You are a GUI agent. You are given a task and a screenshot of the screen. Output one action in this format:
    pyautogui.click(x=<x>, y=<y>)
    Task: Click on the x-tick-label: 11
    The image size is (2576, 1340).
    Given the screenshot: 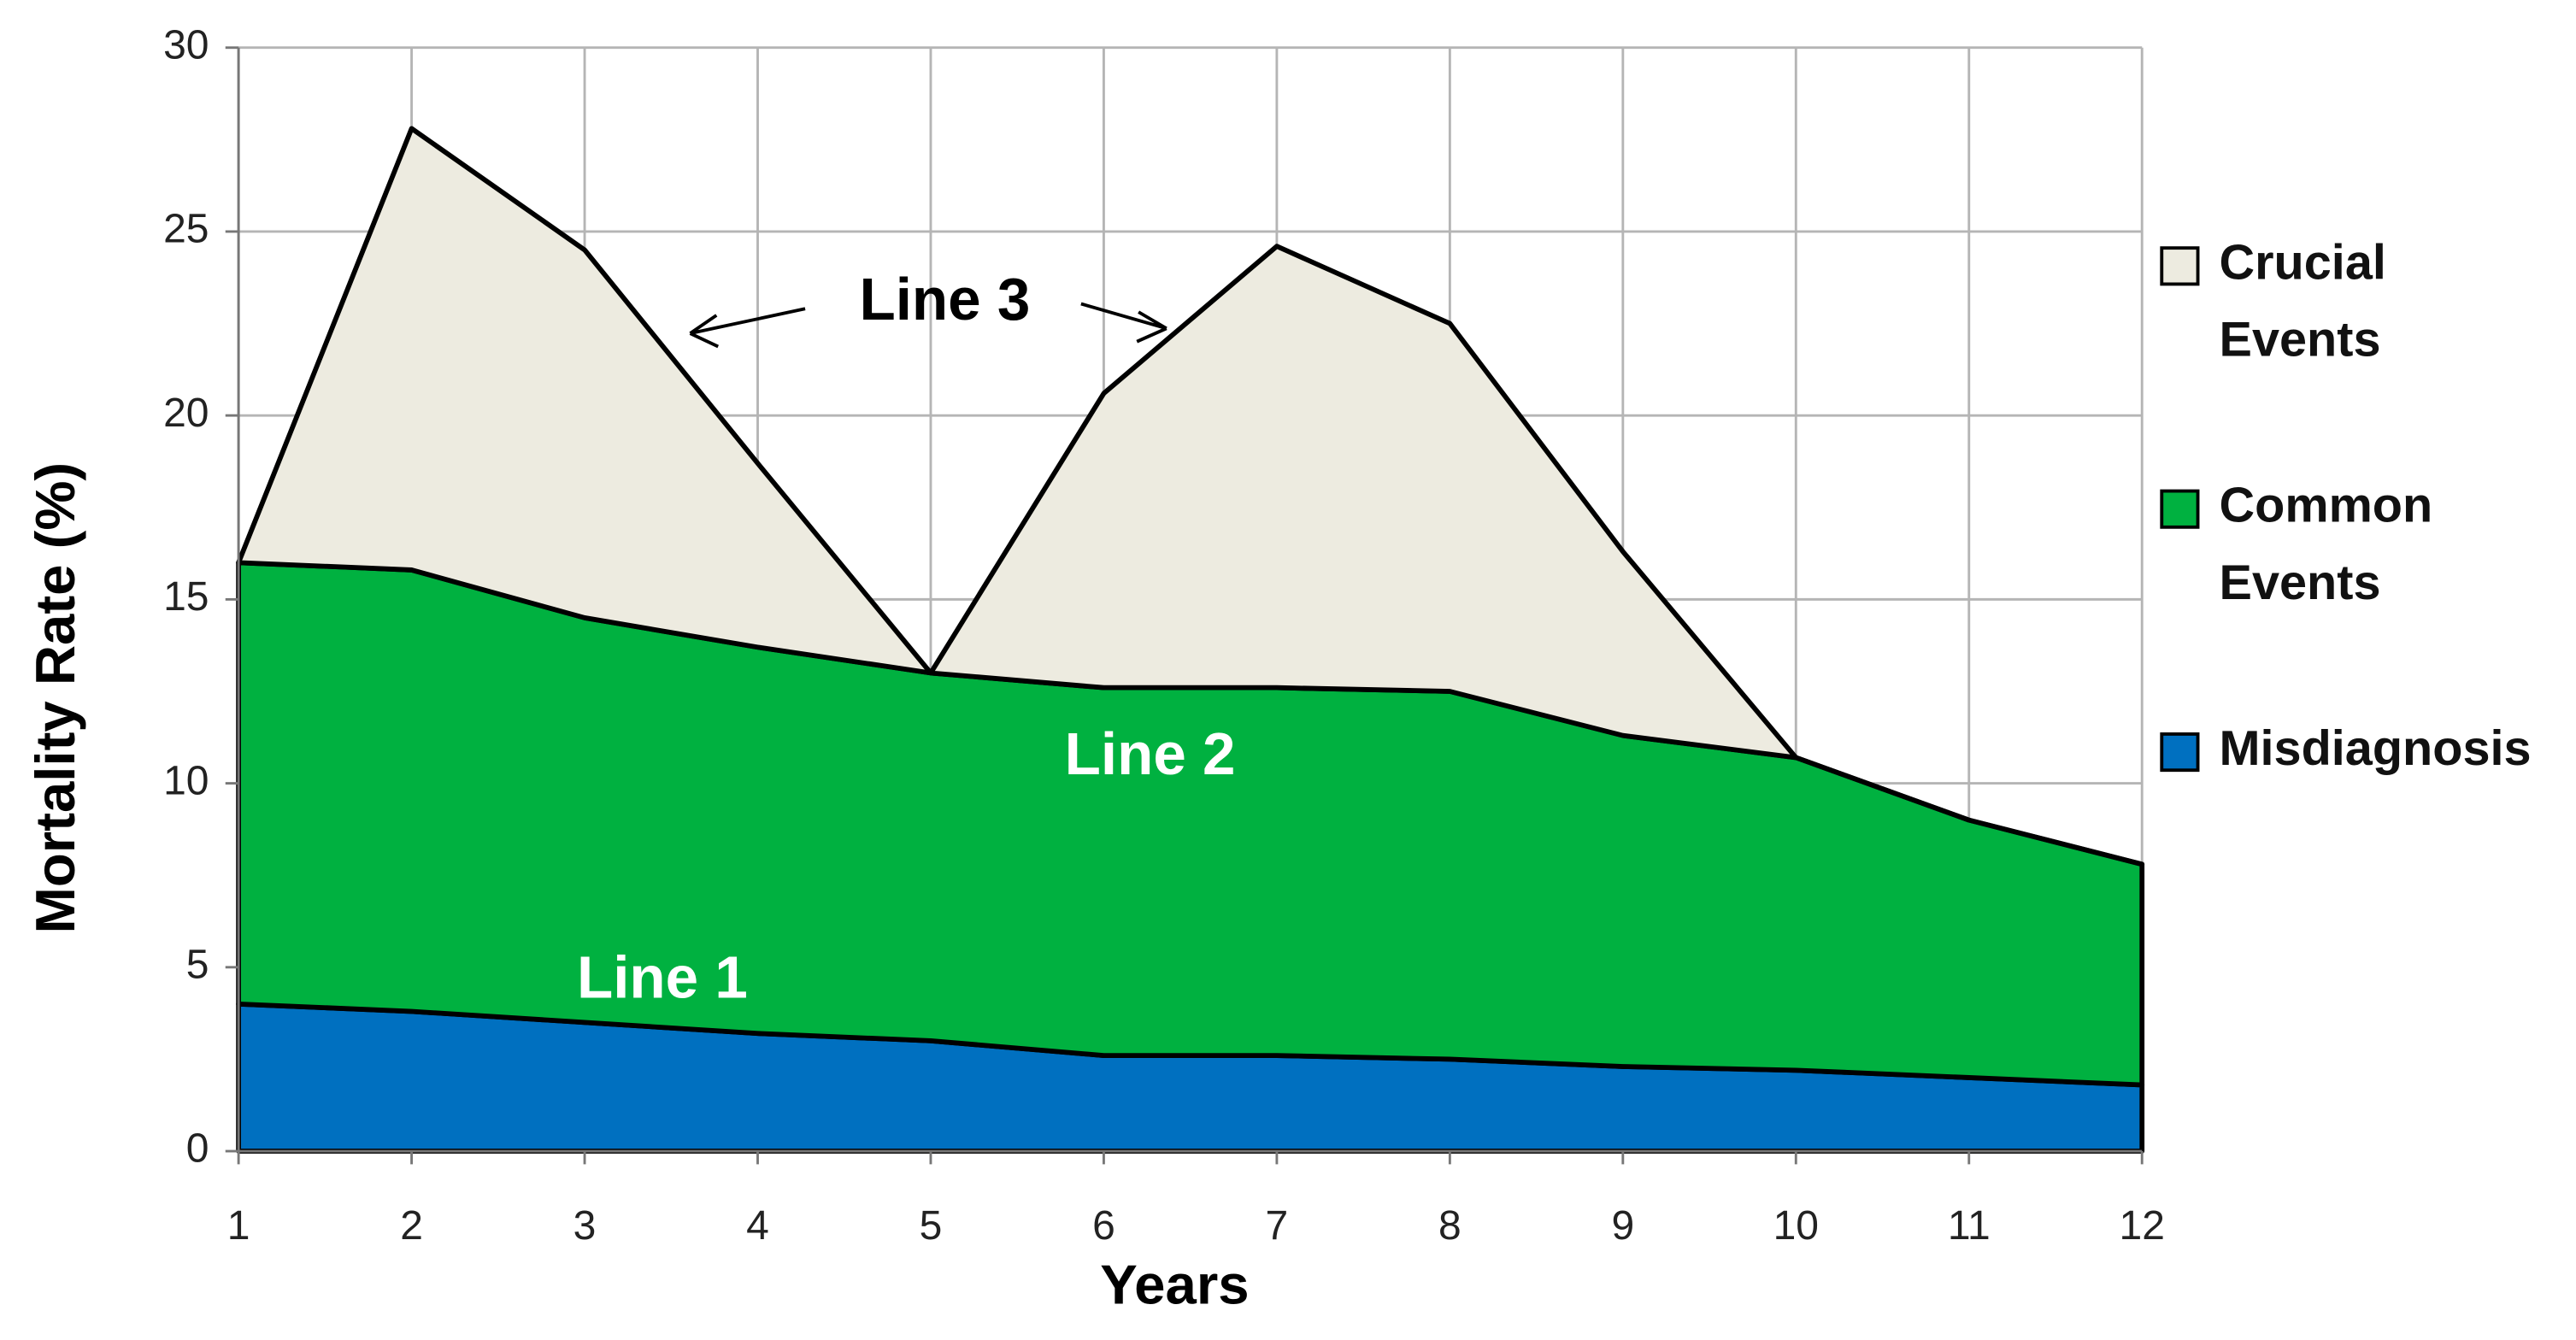 What is the action you would take?
    pyautogui.click(x=1969, y=1226)
    